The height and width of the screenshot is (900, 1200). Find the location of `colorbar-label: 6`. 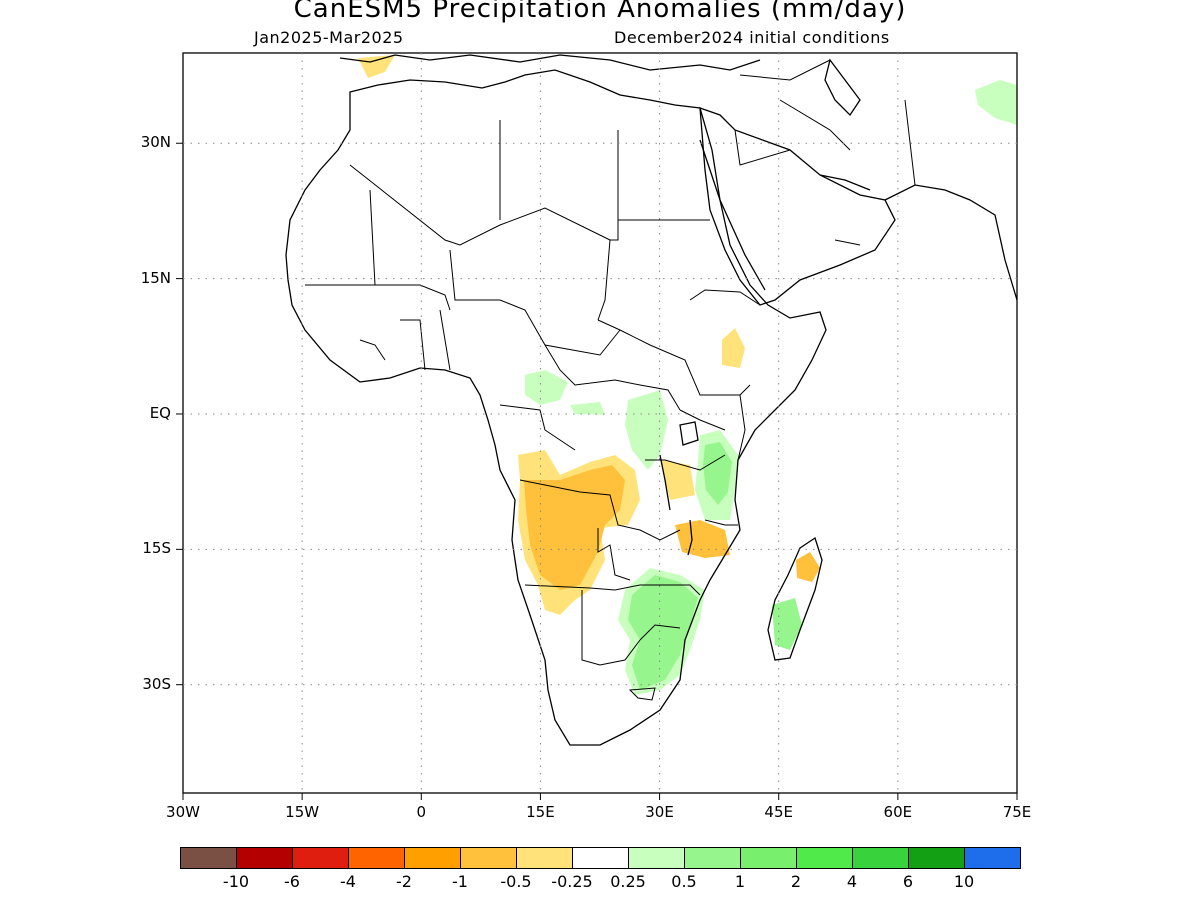

colorbar-label: 6 is located at coordinates (908, 881).